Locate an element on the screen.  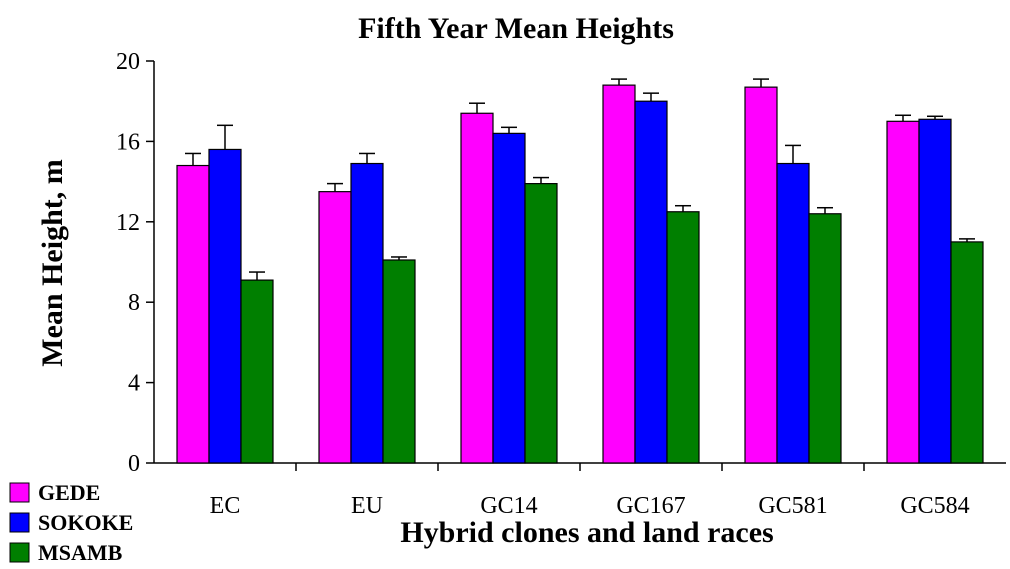
chart-title: Fifth Year Mean Heights is located at coordinates (516, 28).